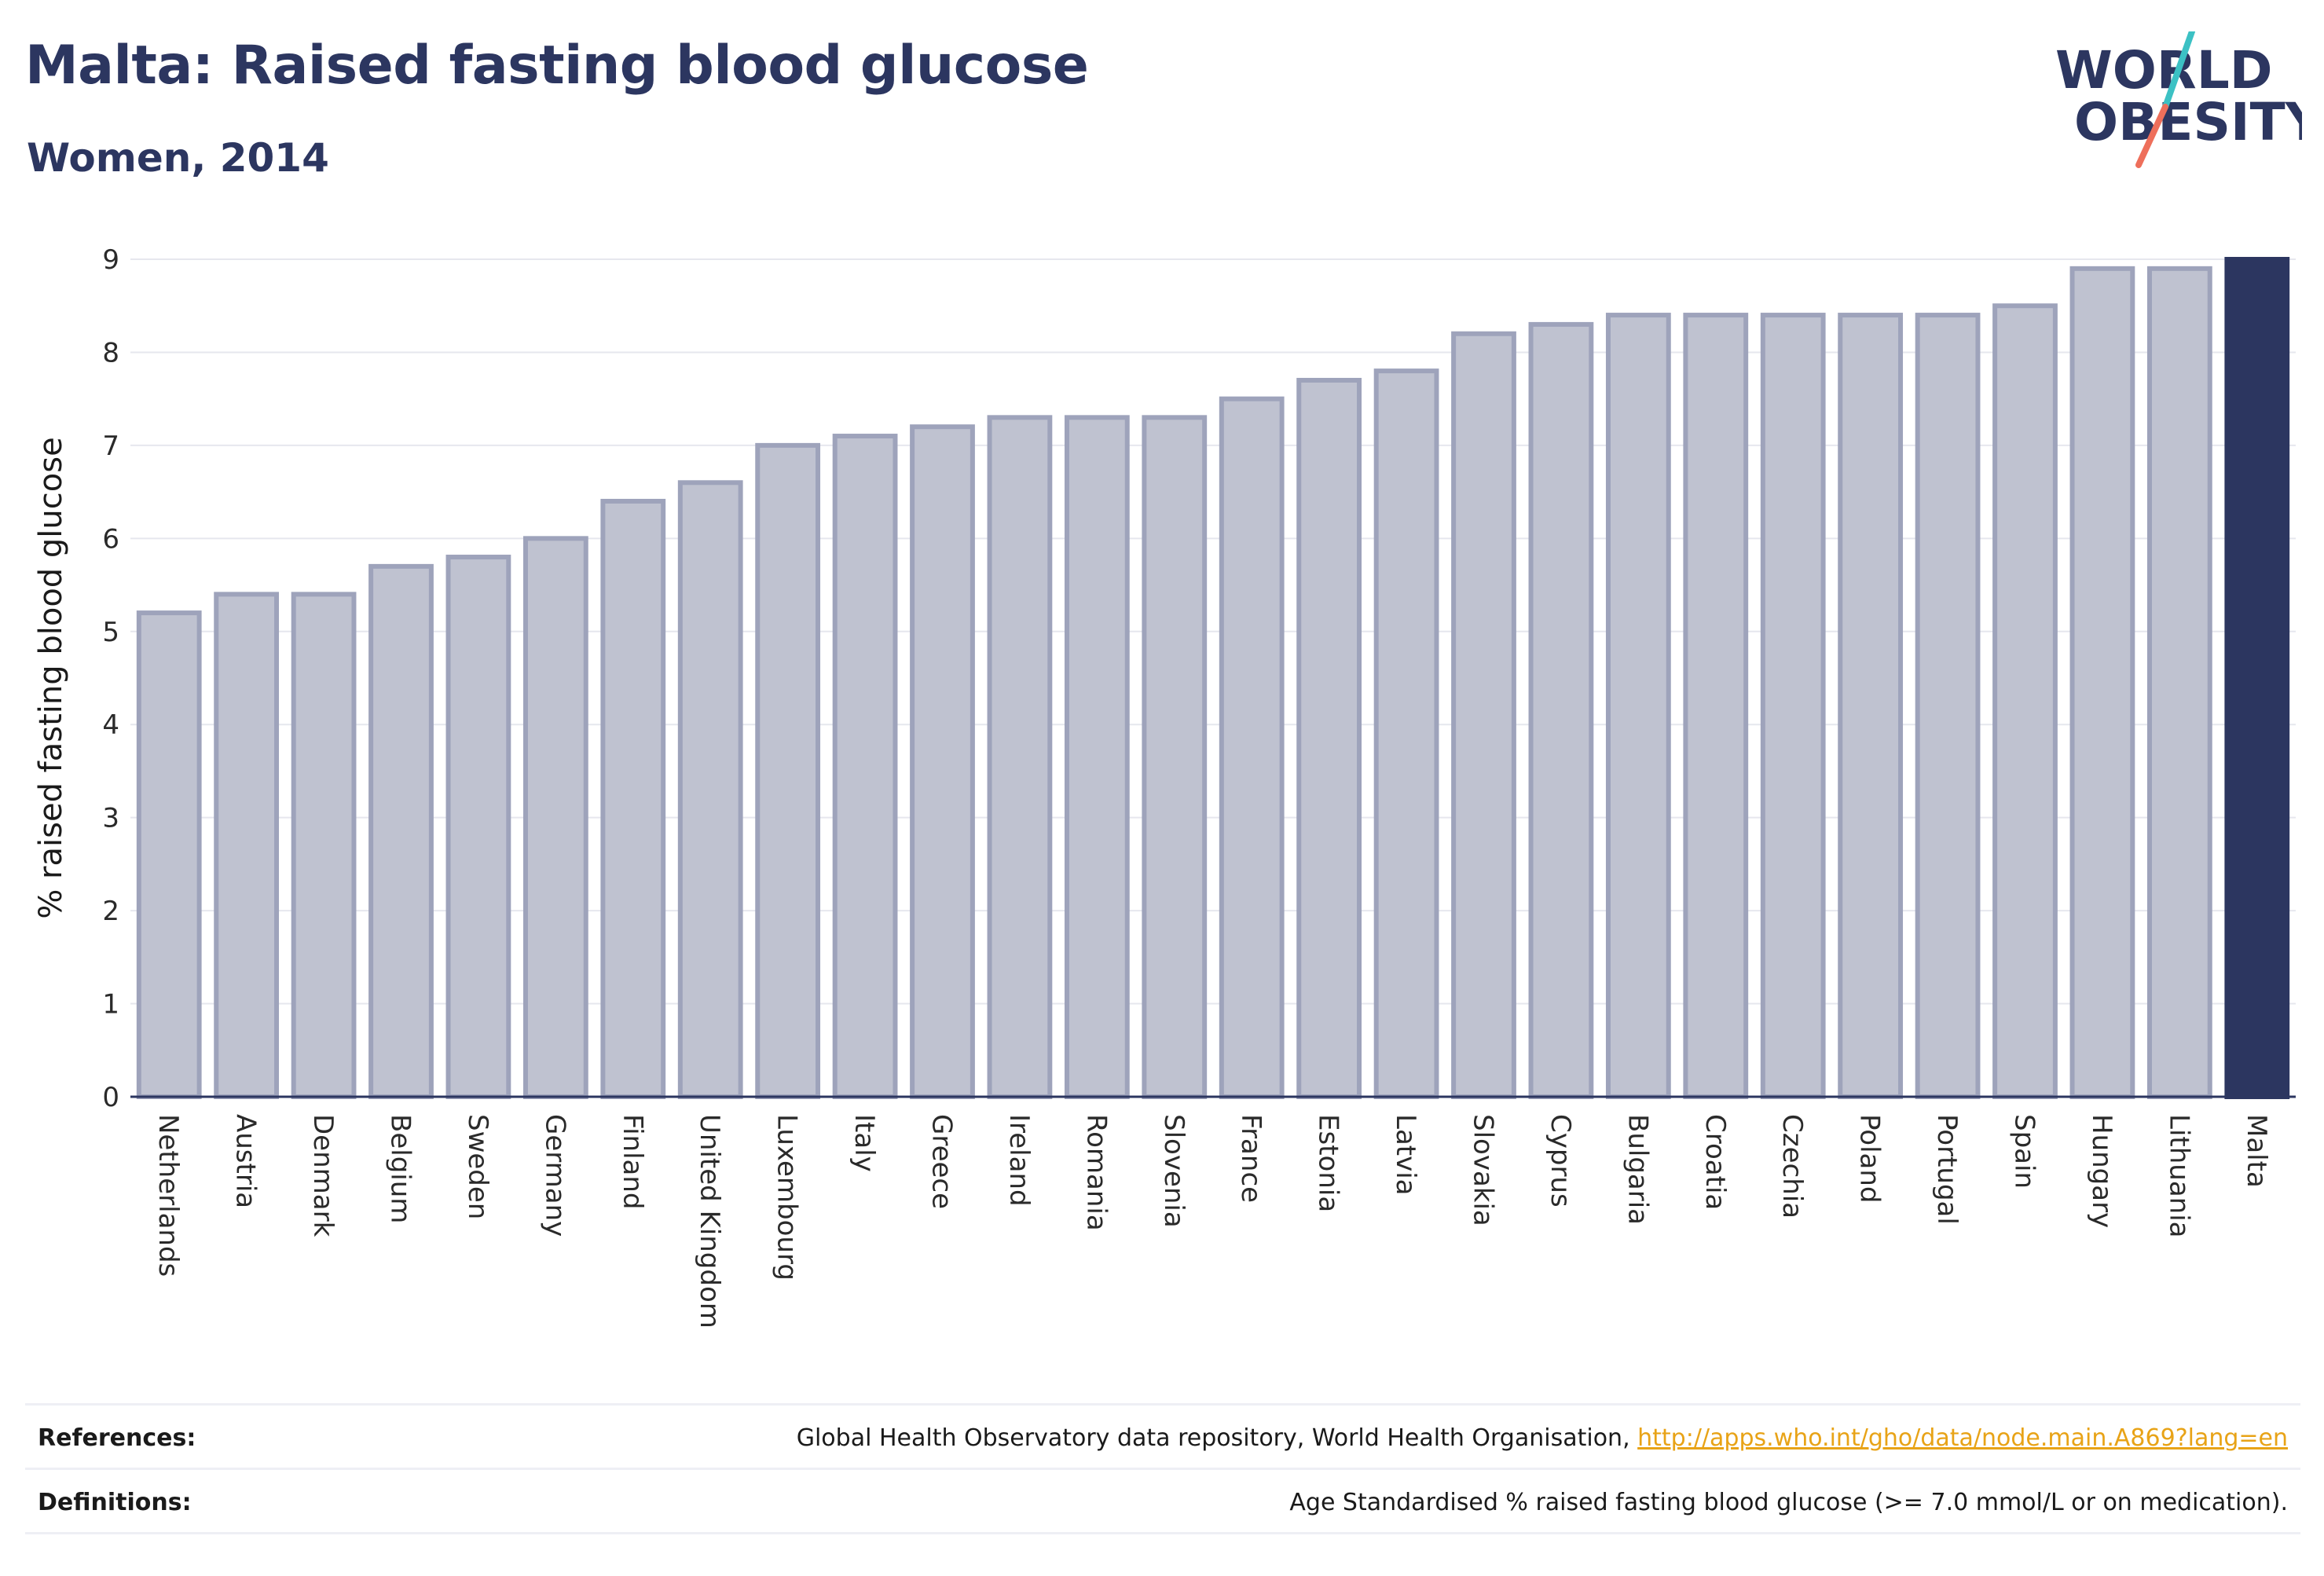 The height and width of the screenshot is (1576, 2324). Describe the element at coordinates (709, 1221) in the screenshot. I see `x-tick-label: United Kingdom` at that location.